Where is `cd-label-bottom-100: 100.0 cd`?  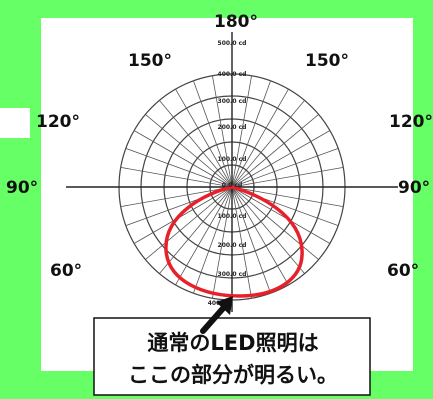 cd-label-bottom-100: 100.0 cd is located at coordinates (232, 216).